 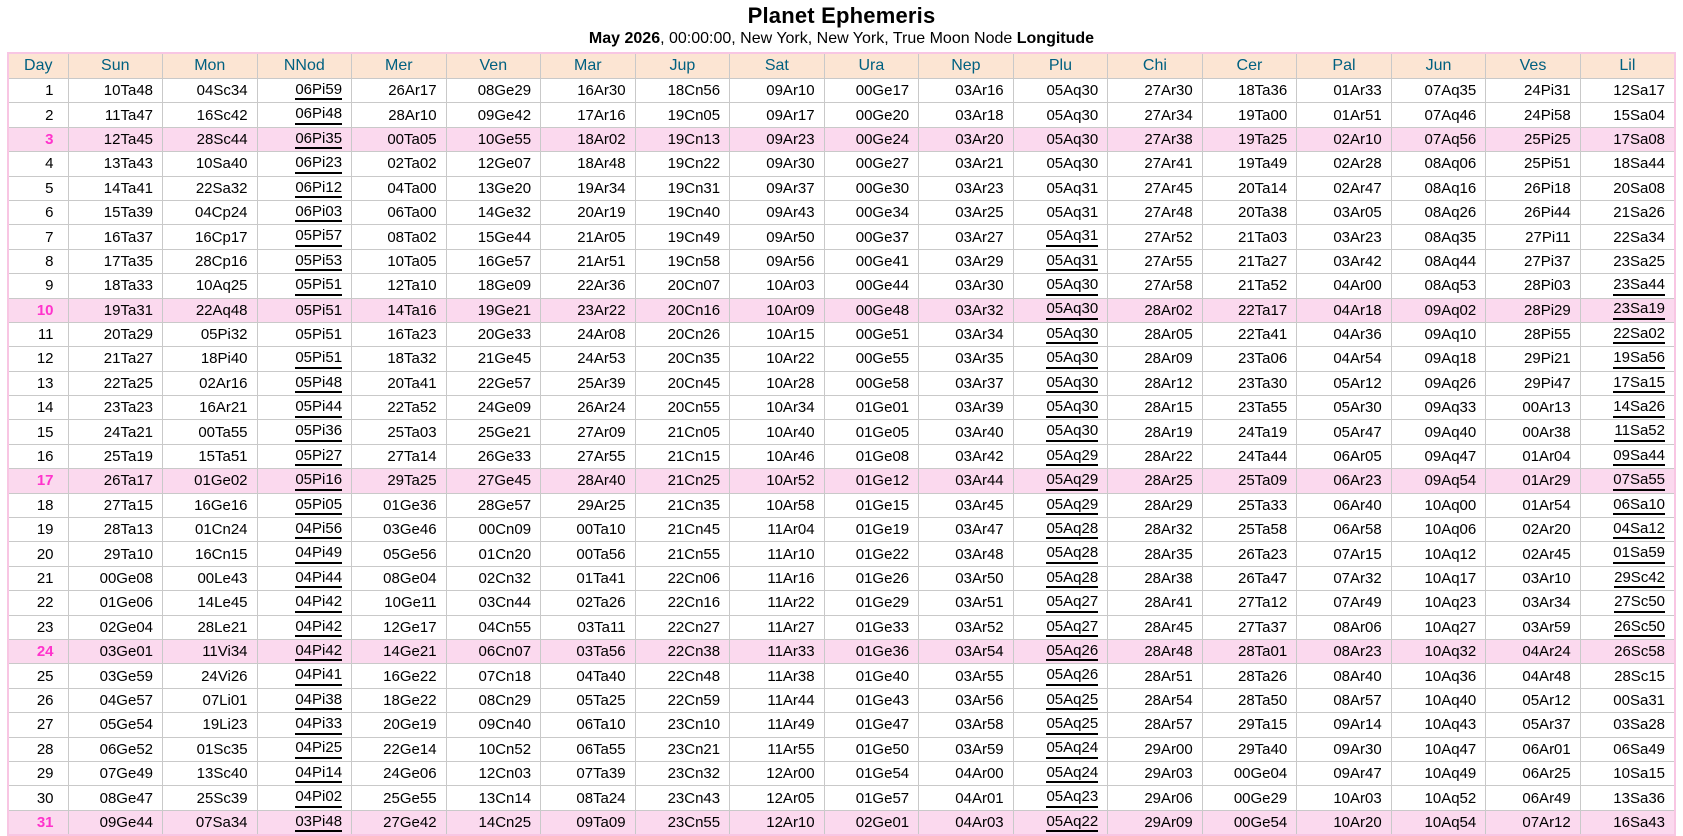 What do you see at coordinates (493, 432) in the screenshot?
I see `ven-cell: 25Ge21` at bounding box center [493, 432].